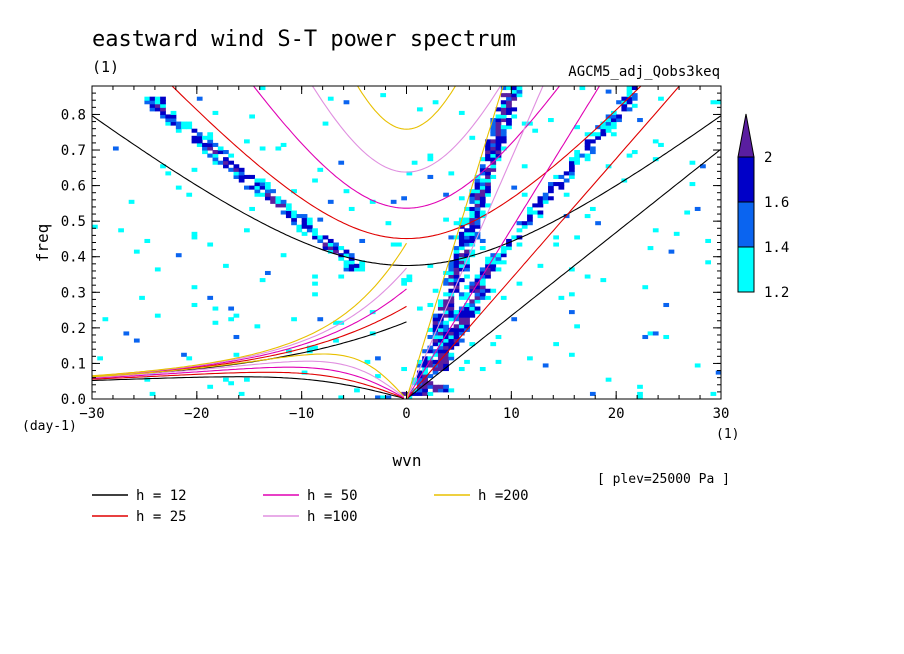  Describe the element at coordinates (73, 257) in the screenshot. I see `y-tick-labels: 0.0 0.1 0.2 0.3 0.4 0.5 0.6 0.7 0.8` at that location.